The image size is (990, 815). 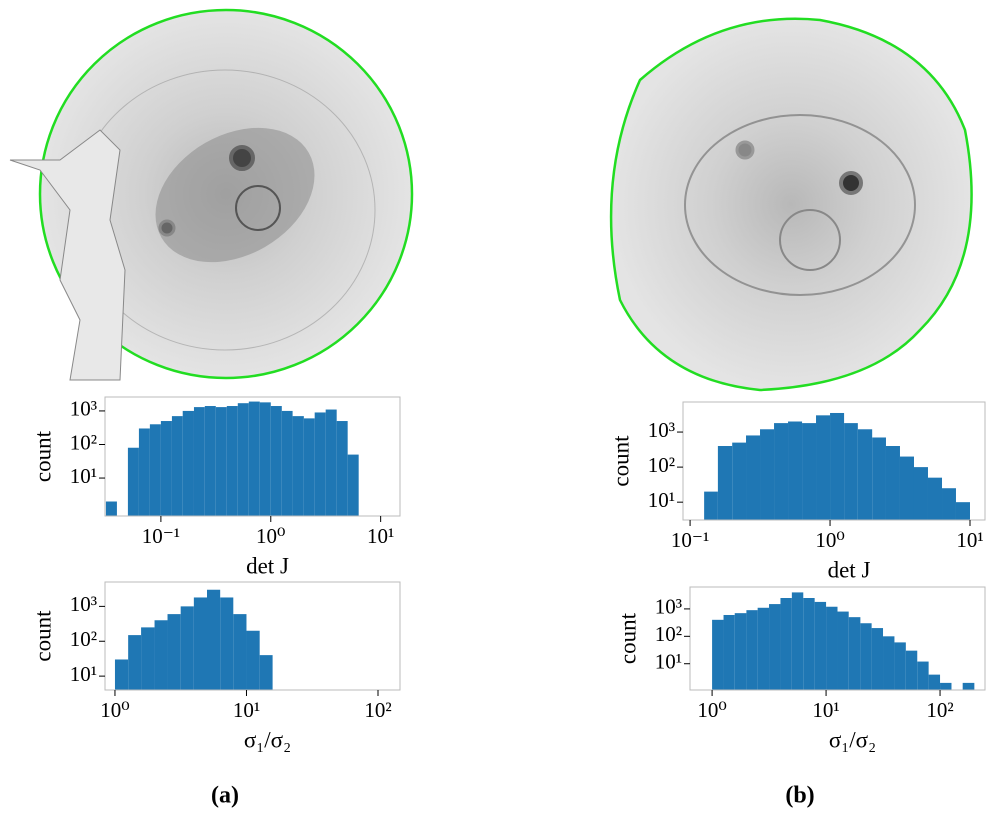 I want to click on histogram: 10⁰ 10¹ 10² 10¹ 10² 10³ σ₁/σ₂ count, so click(x=800, y=669).